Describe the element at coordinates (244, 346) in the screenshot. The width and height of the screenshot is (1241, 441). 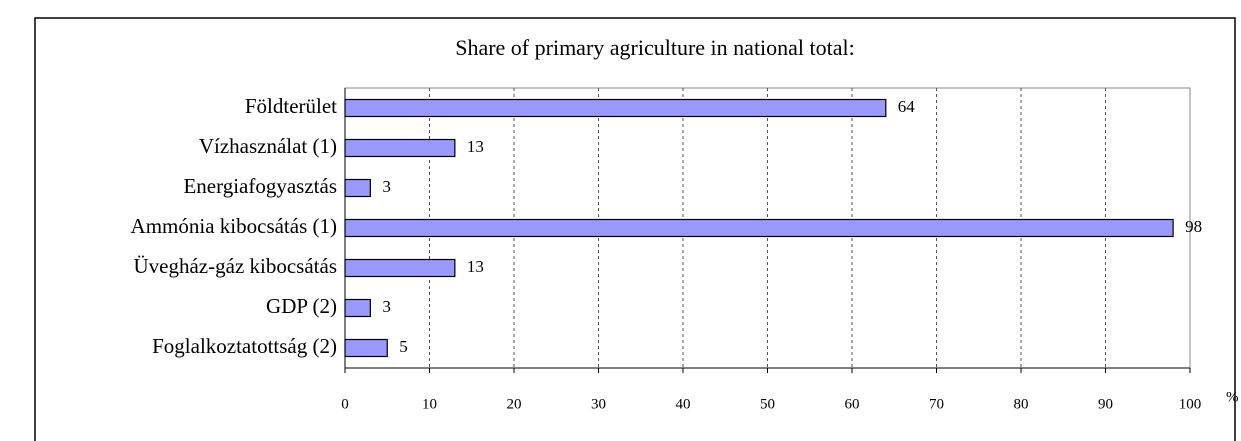
I see `y-tick-label: Foglalkoztatottság (2)` at that location.